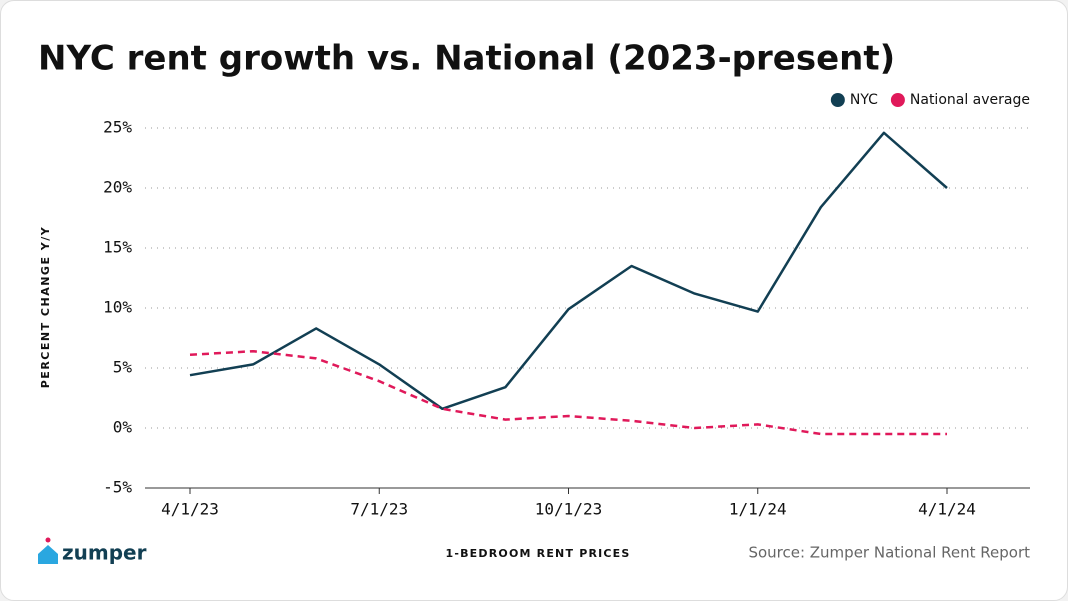  Describe the element at coordinates (45, 307) in the screenshot. I see `y-axis-label: PERCENT CHANGE Y/Y` at that location.